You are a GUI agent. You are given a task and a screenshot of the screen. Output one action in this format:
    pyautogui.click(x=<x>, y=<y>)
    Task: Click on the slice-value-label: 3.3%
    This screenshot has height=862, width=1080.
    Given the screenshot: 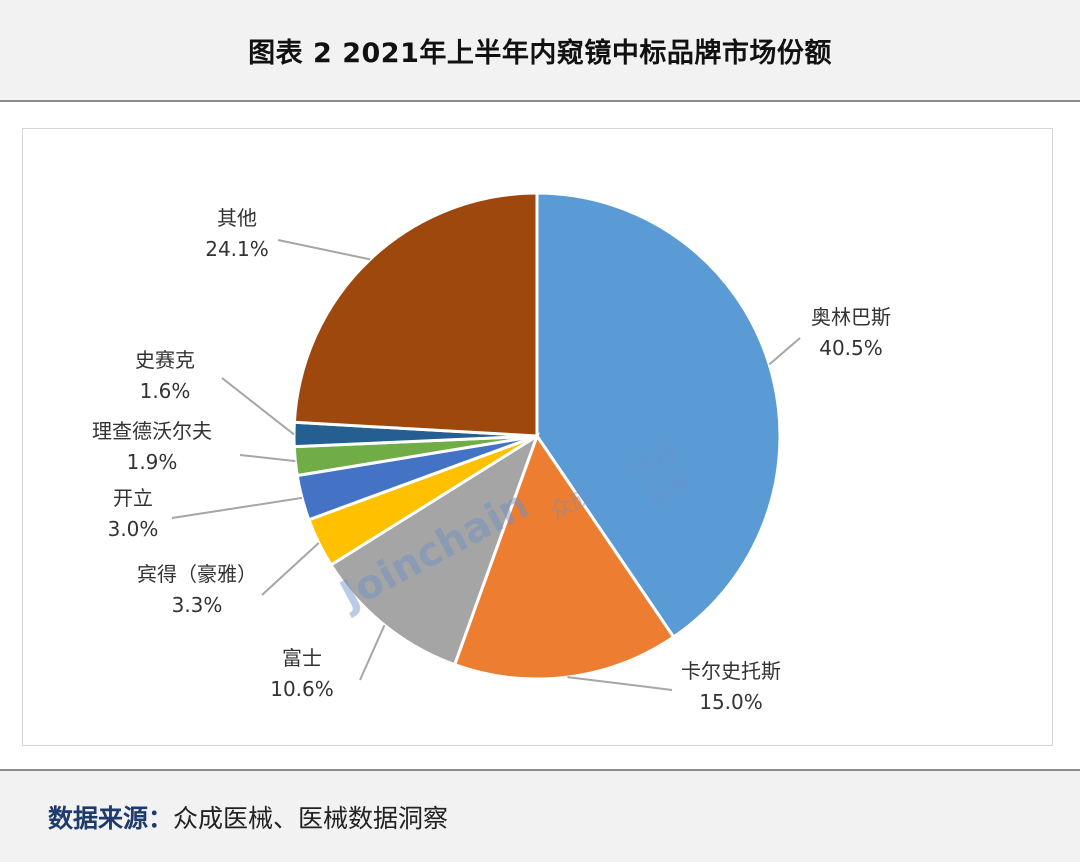 What is the action you would take?
    pyautogui.click(x=197, y=605)
    